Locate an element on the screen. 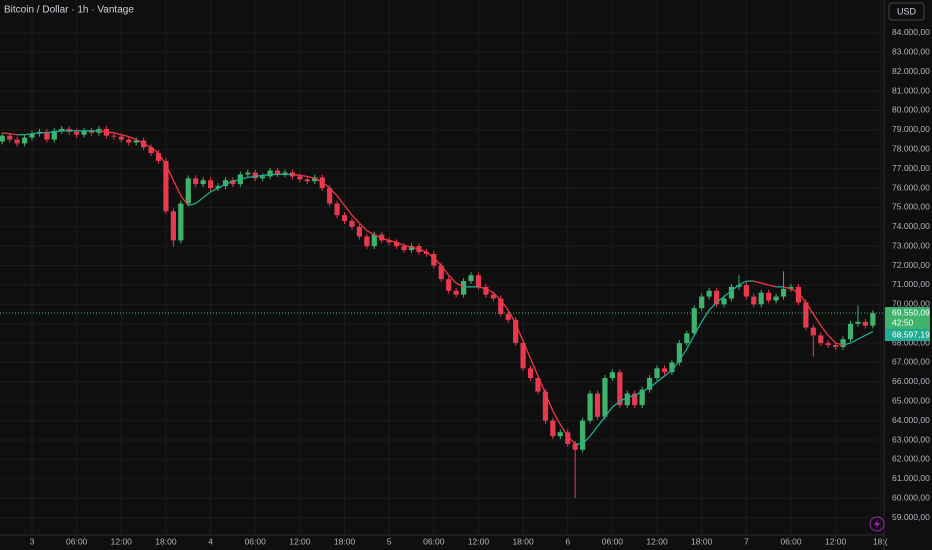  y-tick-label: 76.000,00 is located at coordinates (911, 187).